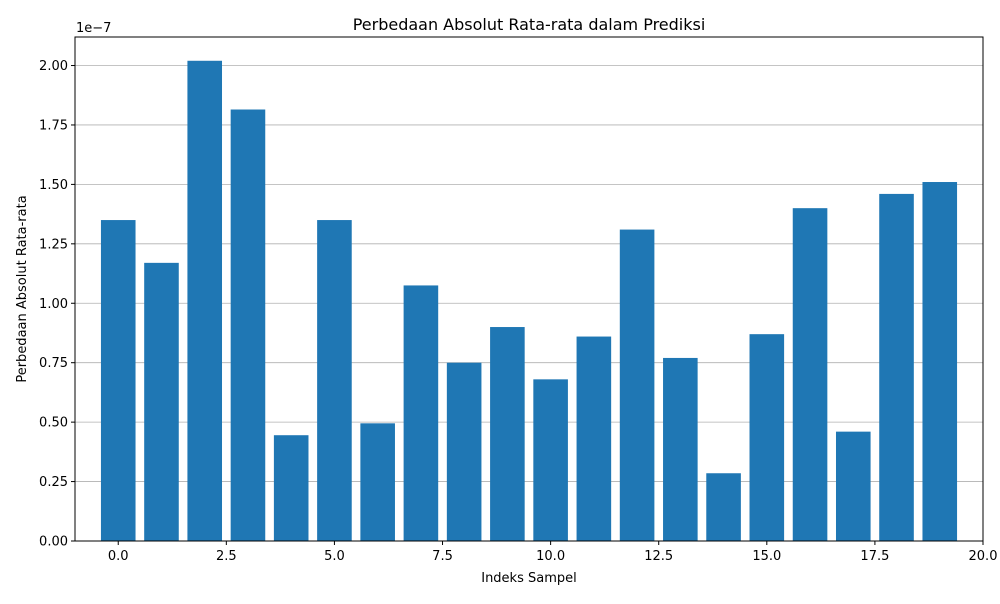 The height and width of the screenshot is (604, 1000). What do you see at coordinates (53, 66) in the screenshot?
I see `y-tick-label: 2.00` at bounding box center [53, 66].